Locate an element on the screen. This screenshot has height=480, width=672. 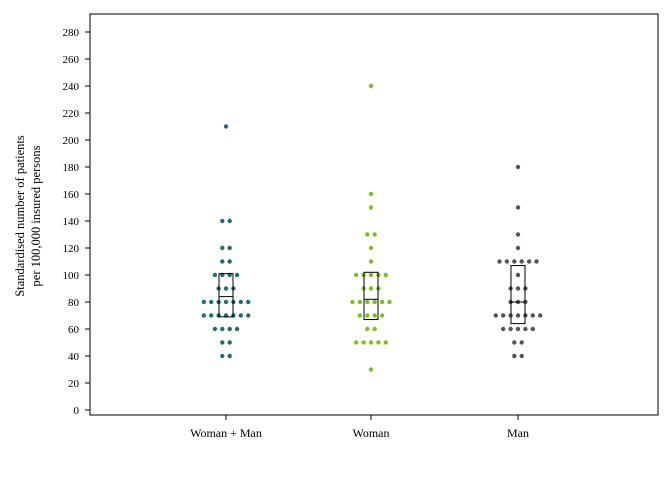
x-category-label-0: Woman + Man is located at coordinates (226, 433).